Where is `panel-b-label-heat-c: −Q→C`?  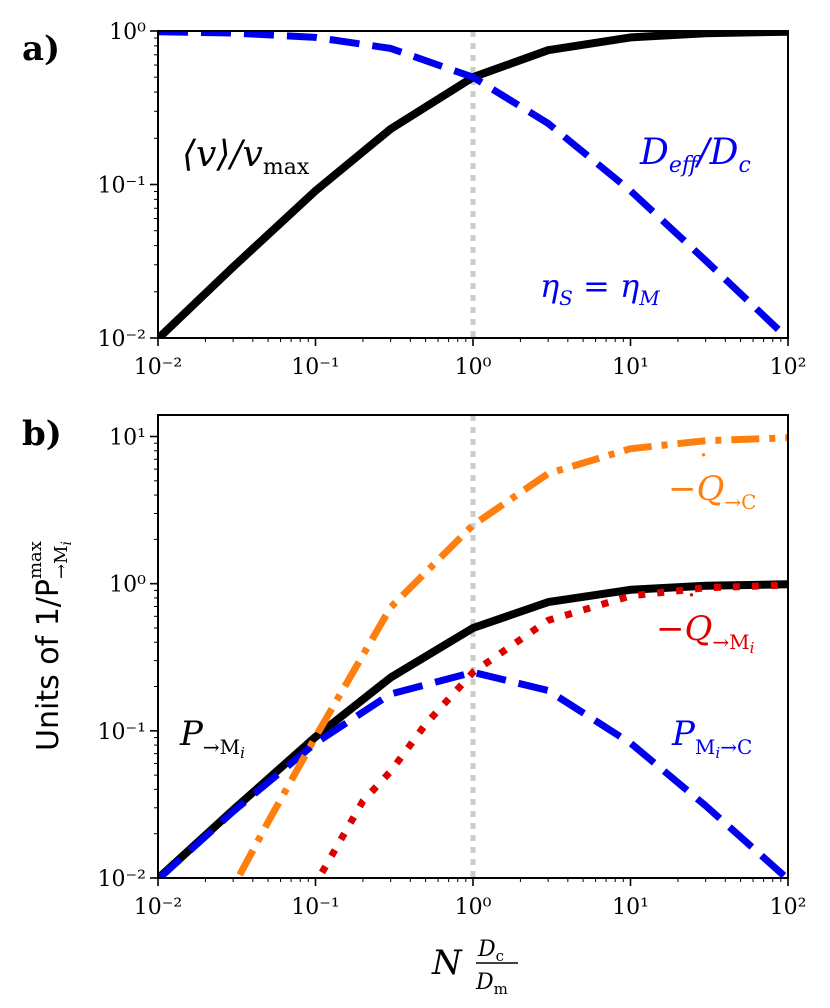
panel-b-label-heat-c: −Q→C is located at coordinates (712, 491).